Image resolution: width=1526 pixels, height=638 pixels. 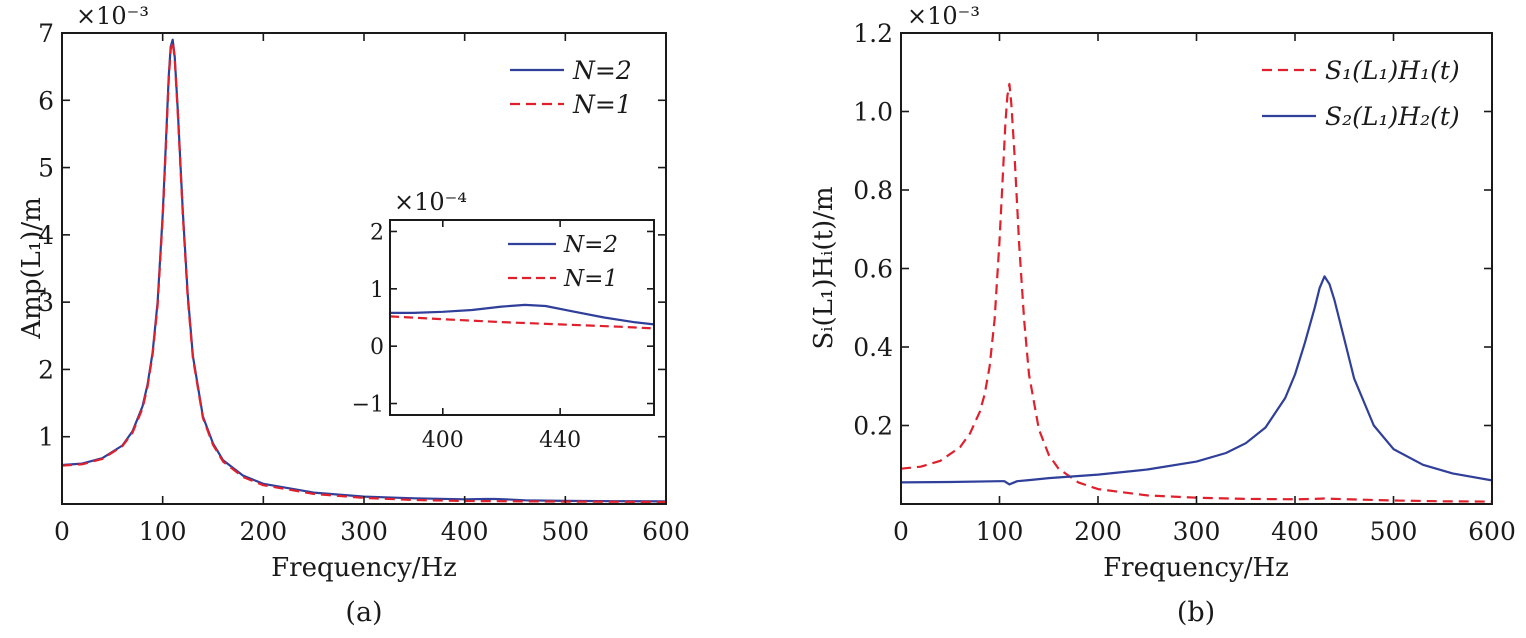 What do you see at coordinates (943, 16) in the screenshot?
I see `panel-b-y-multiplier: ×10⁻³` at bounding box center [943, 16].